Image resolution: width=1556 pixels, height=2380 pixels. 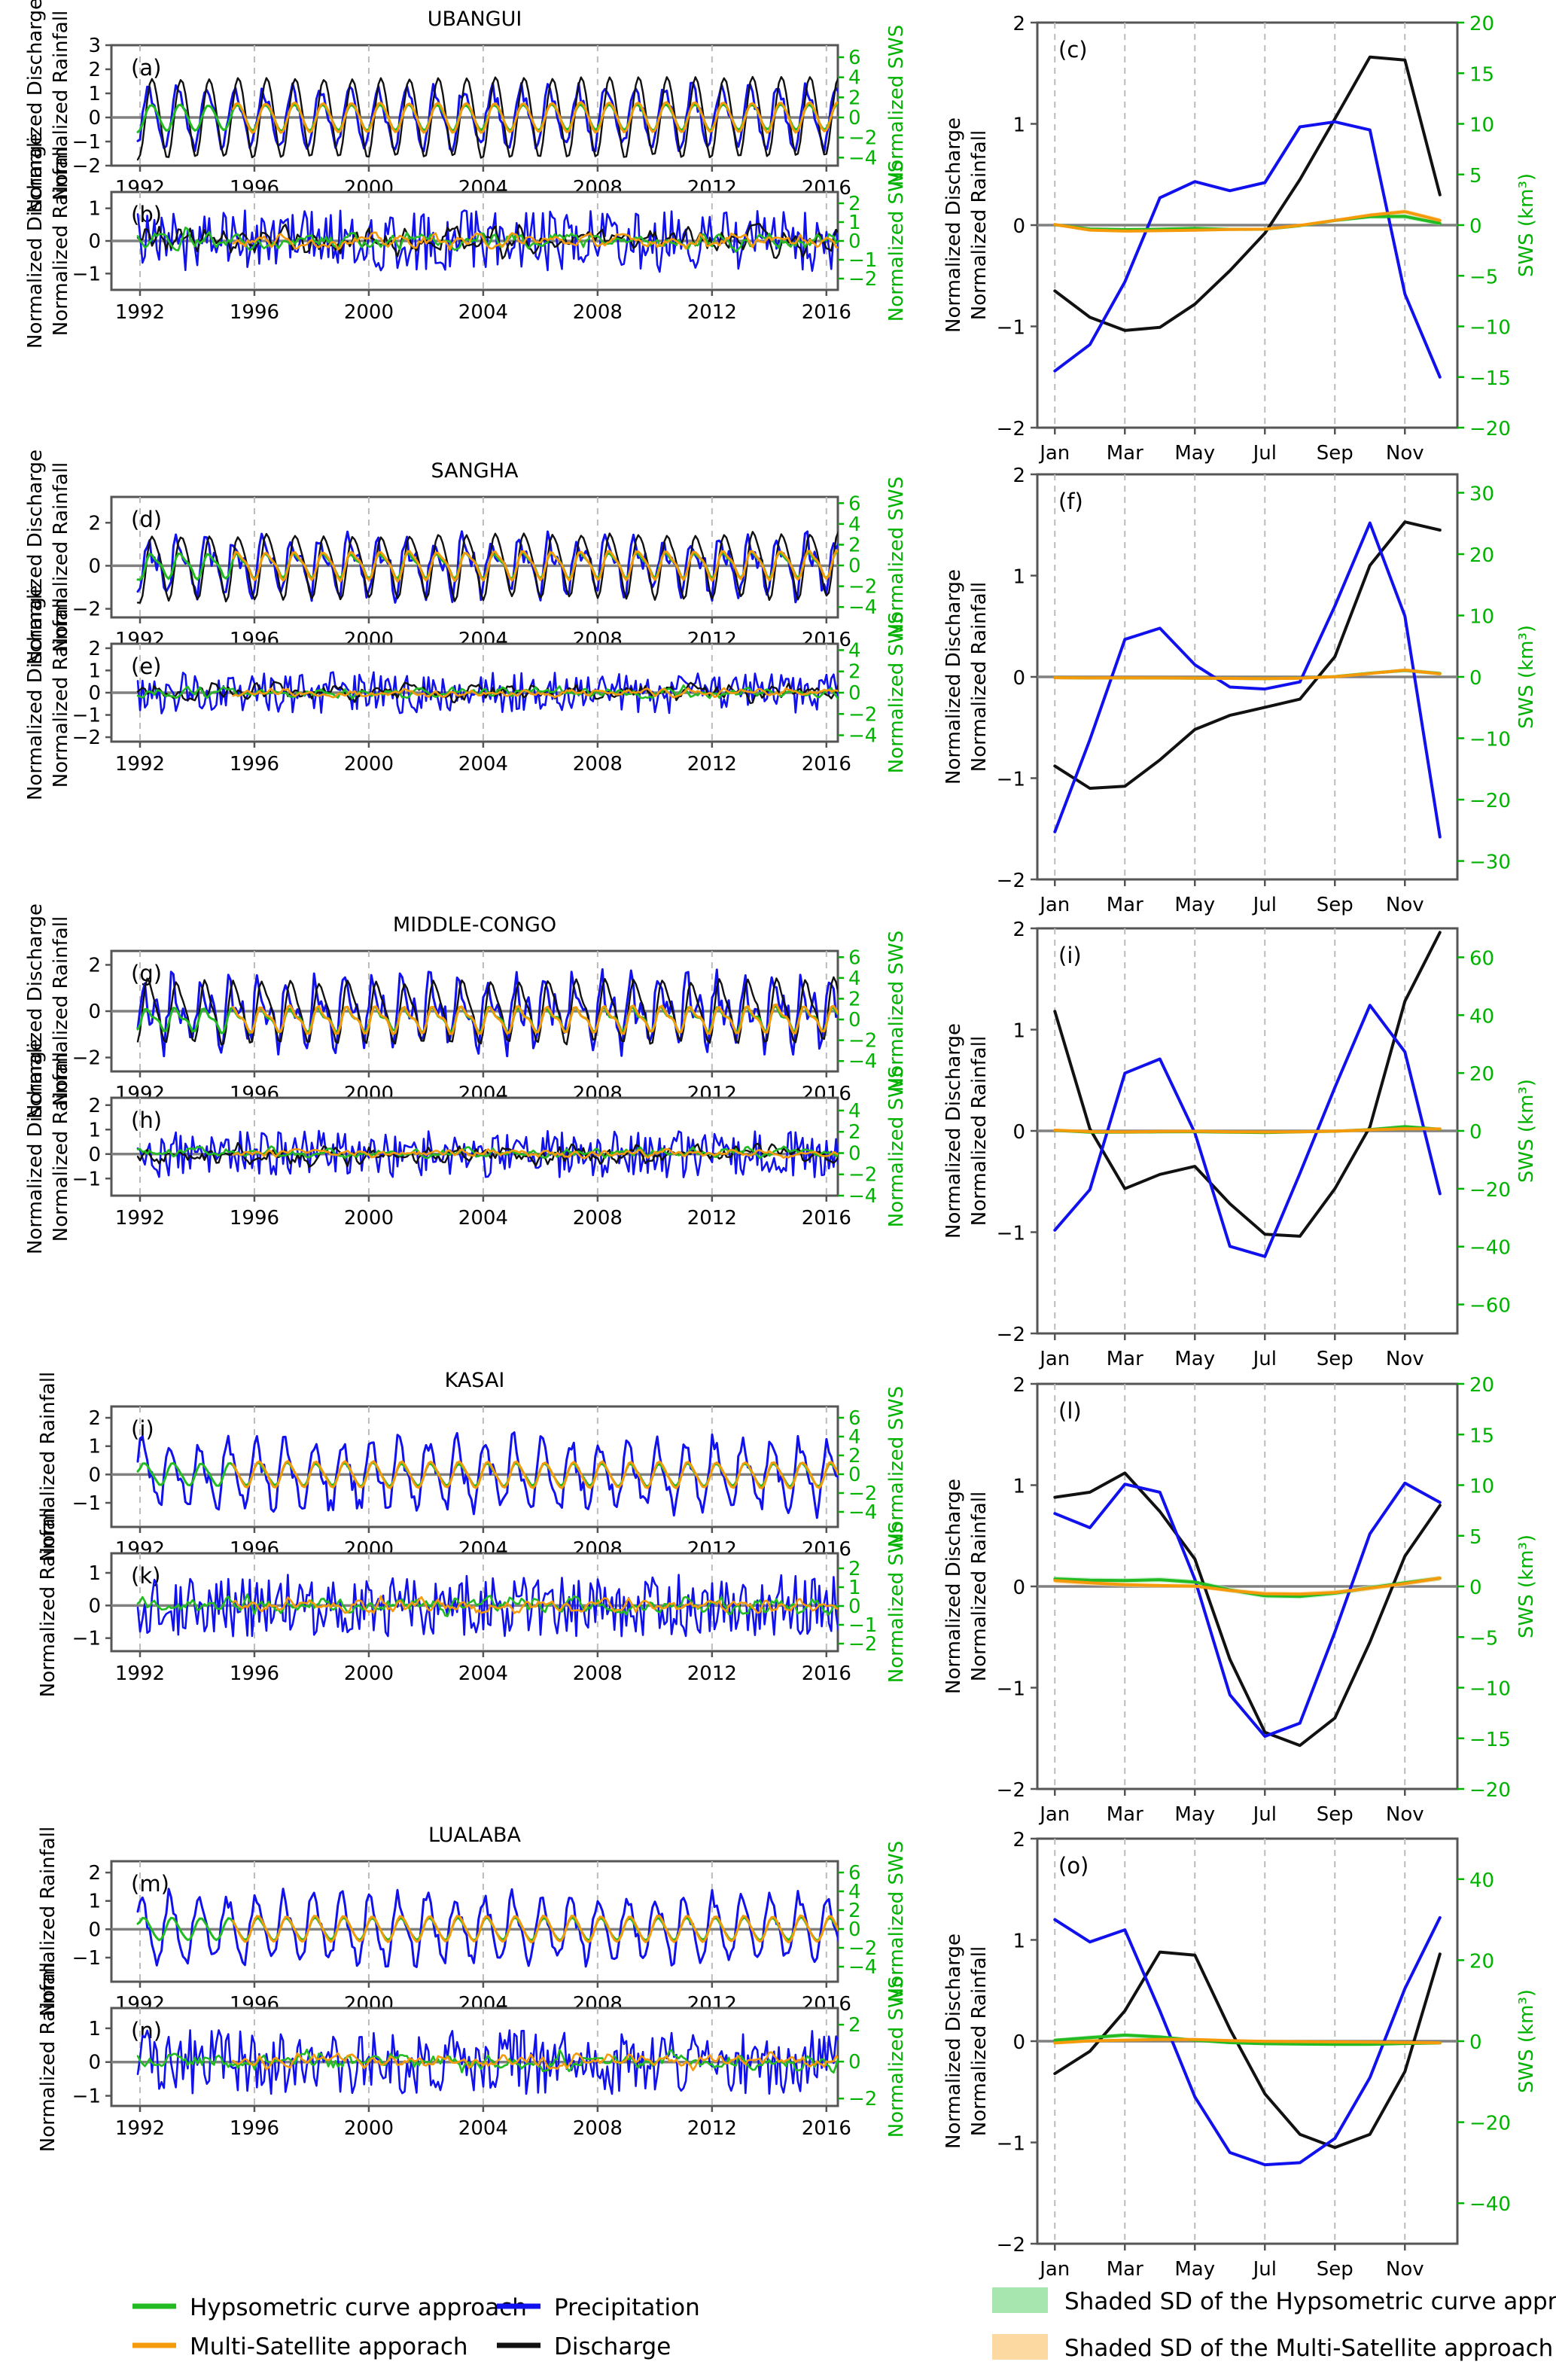 I want to click on basin-title: UBANGUI, so click(x=475, y=19).